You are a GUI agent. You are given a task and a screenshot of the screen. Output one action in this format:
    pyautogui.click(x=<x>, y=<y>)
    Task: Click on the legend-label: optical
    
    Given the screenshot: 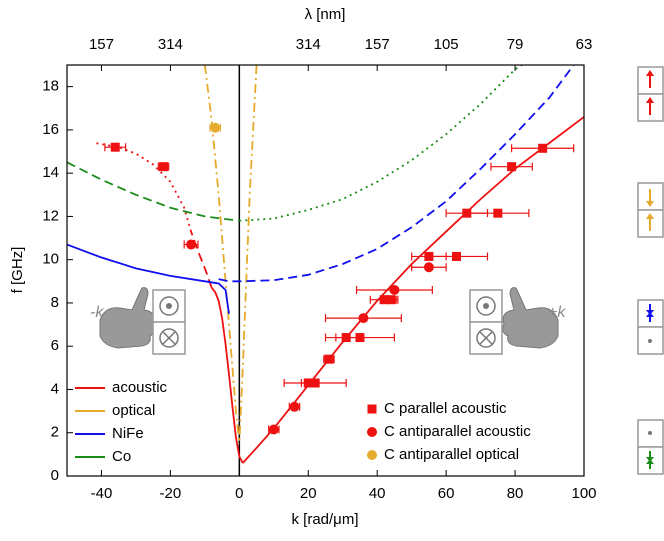 What is the action you would take?
    pyautogui.click(x=133, y=410)
    